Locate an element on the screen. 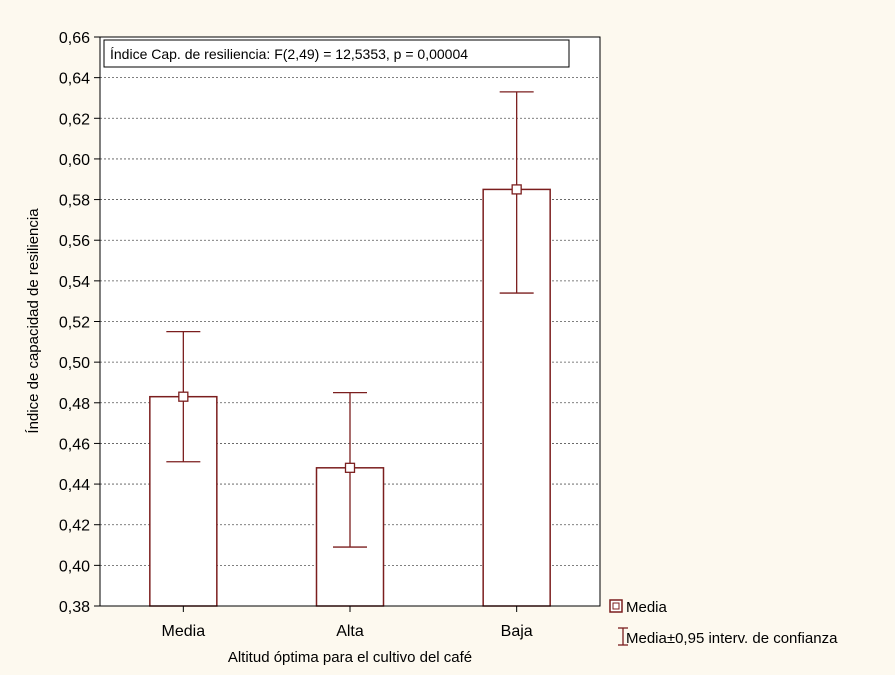 The height and width of the screenshot is (675, 895). y-tick-label: 0,66 is located at coordinates (74, 38).